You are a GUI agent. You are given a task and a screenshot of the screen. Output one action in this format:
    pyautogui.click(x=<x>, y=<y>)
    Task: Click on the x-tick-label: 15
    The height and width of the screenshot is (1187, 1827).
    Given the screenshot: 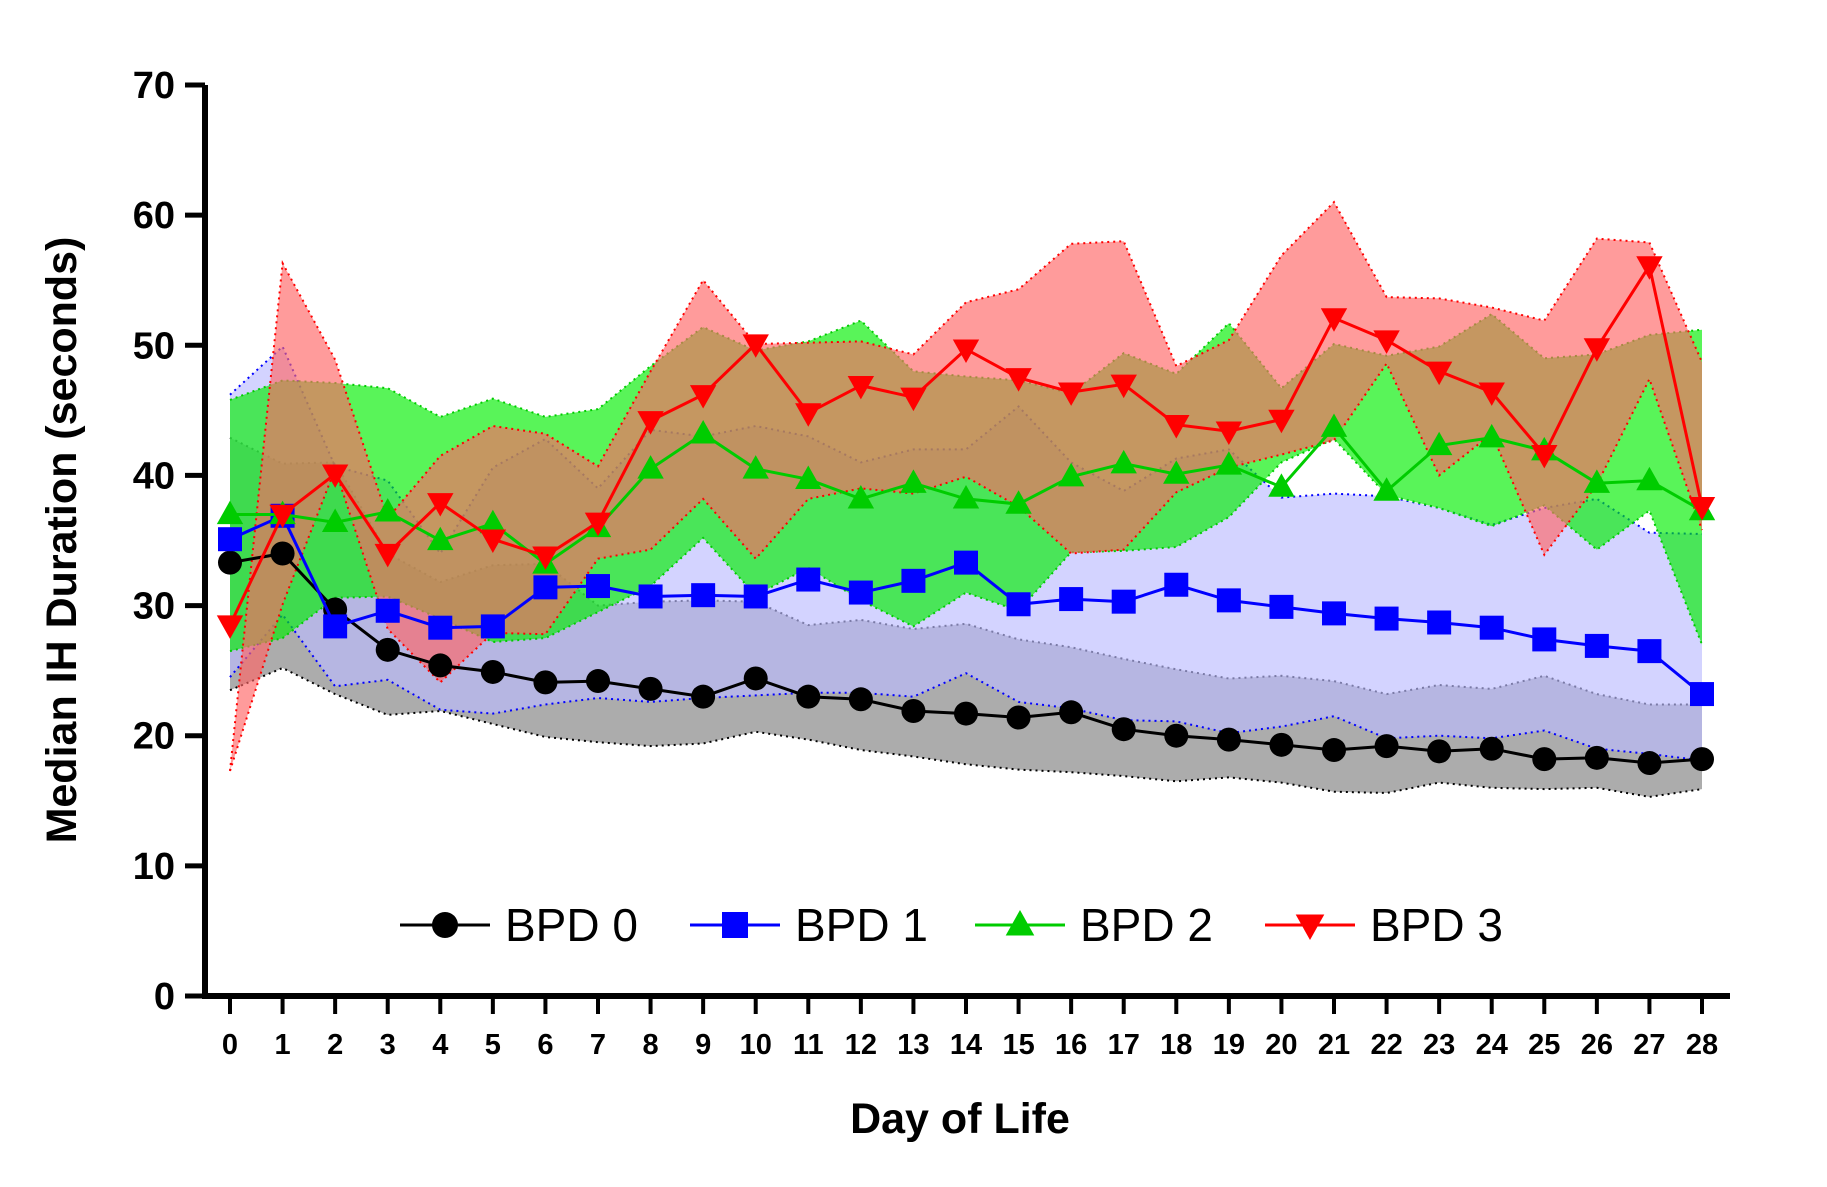 What is the action you would take?
    pyautogui.click(x=1018, y=1045)
    